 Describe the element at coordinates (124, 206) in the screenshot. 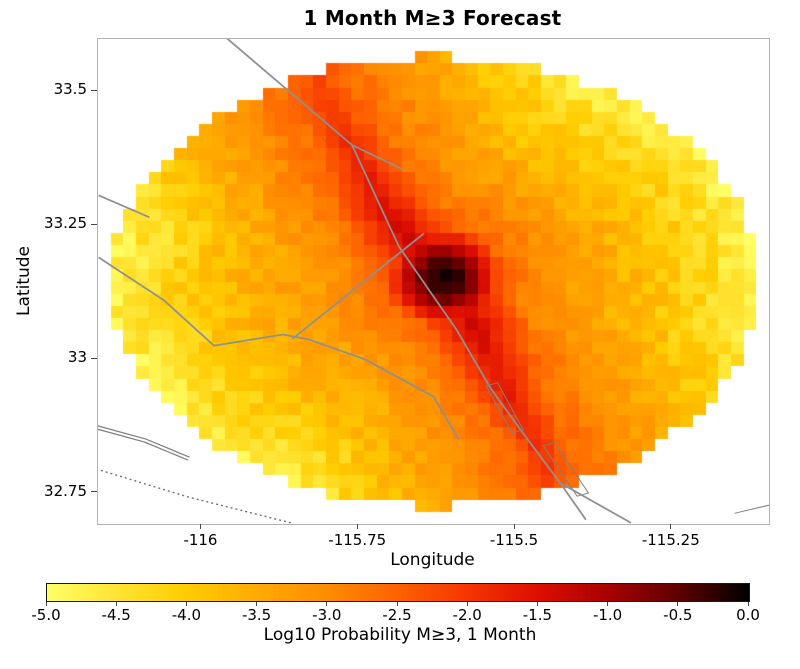

I see `fault-line-left-fault-short` at that location.